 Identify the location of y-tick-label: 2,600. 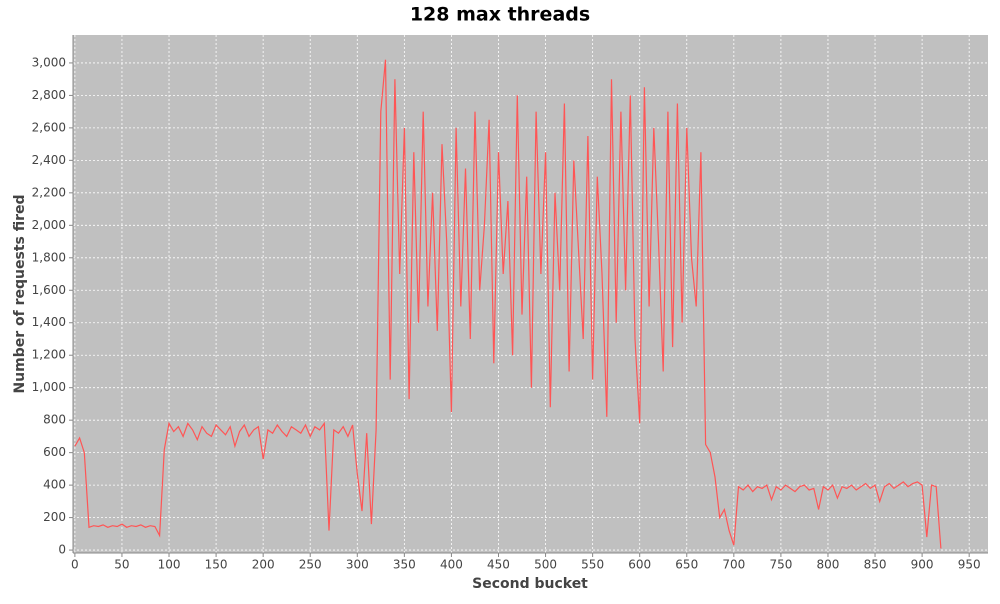
(49, 127).